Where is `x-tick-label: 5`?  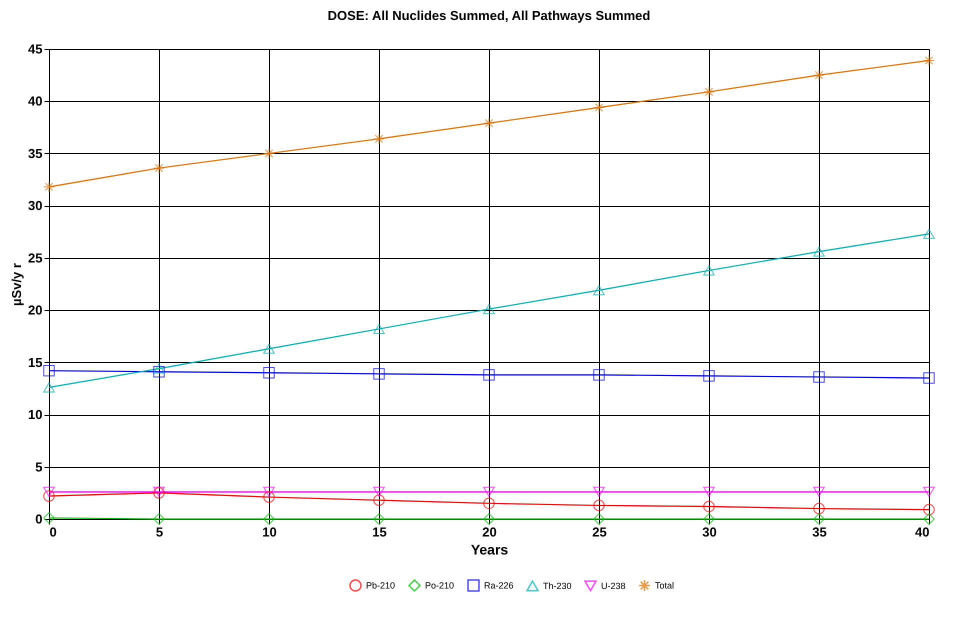 x-tick-label: 5 is located at coordinates (160, 532).